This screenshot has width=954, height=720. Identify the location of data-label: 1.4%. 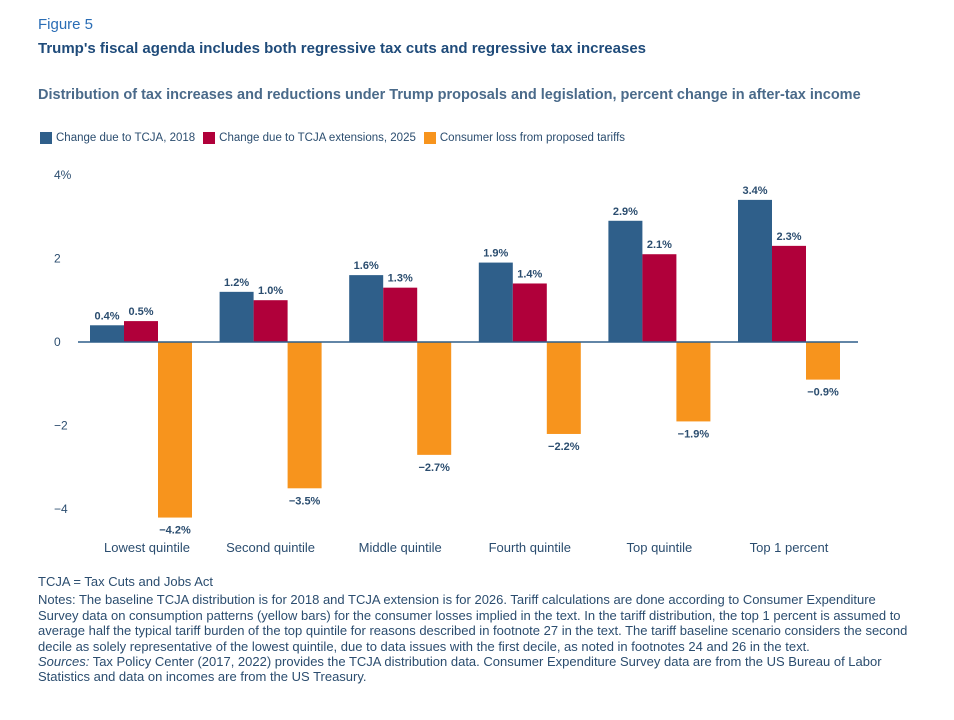
(529, 274).